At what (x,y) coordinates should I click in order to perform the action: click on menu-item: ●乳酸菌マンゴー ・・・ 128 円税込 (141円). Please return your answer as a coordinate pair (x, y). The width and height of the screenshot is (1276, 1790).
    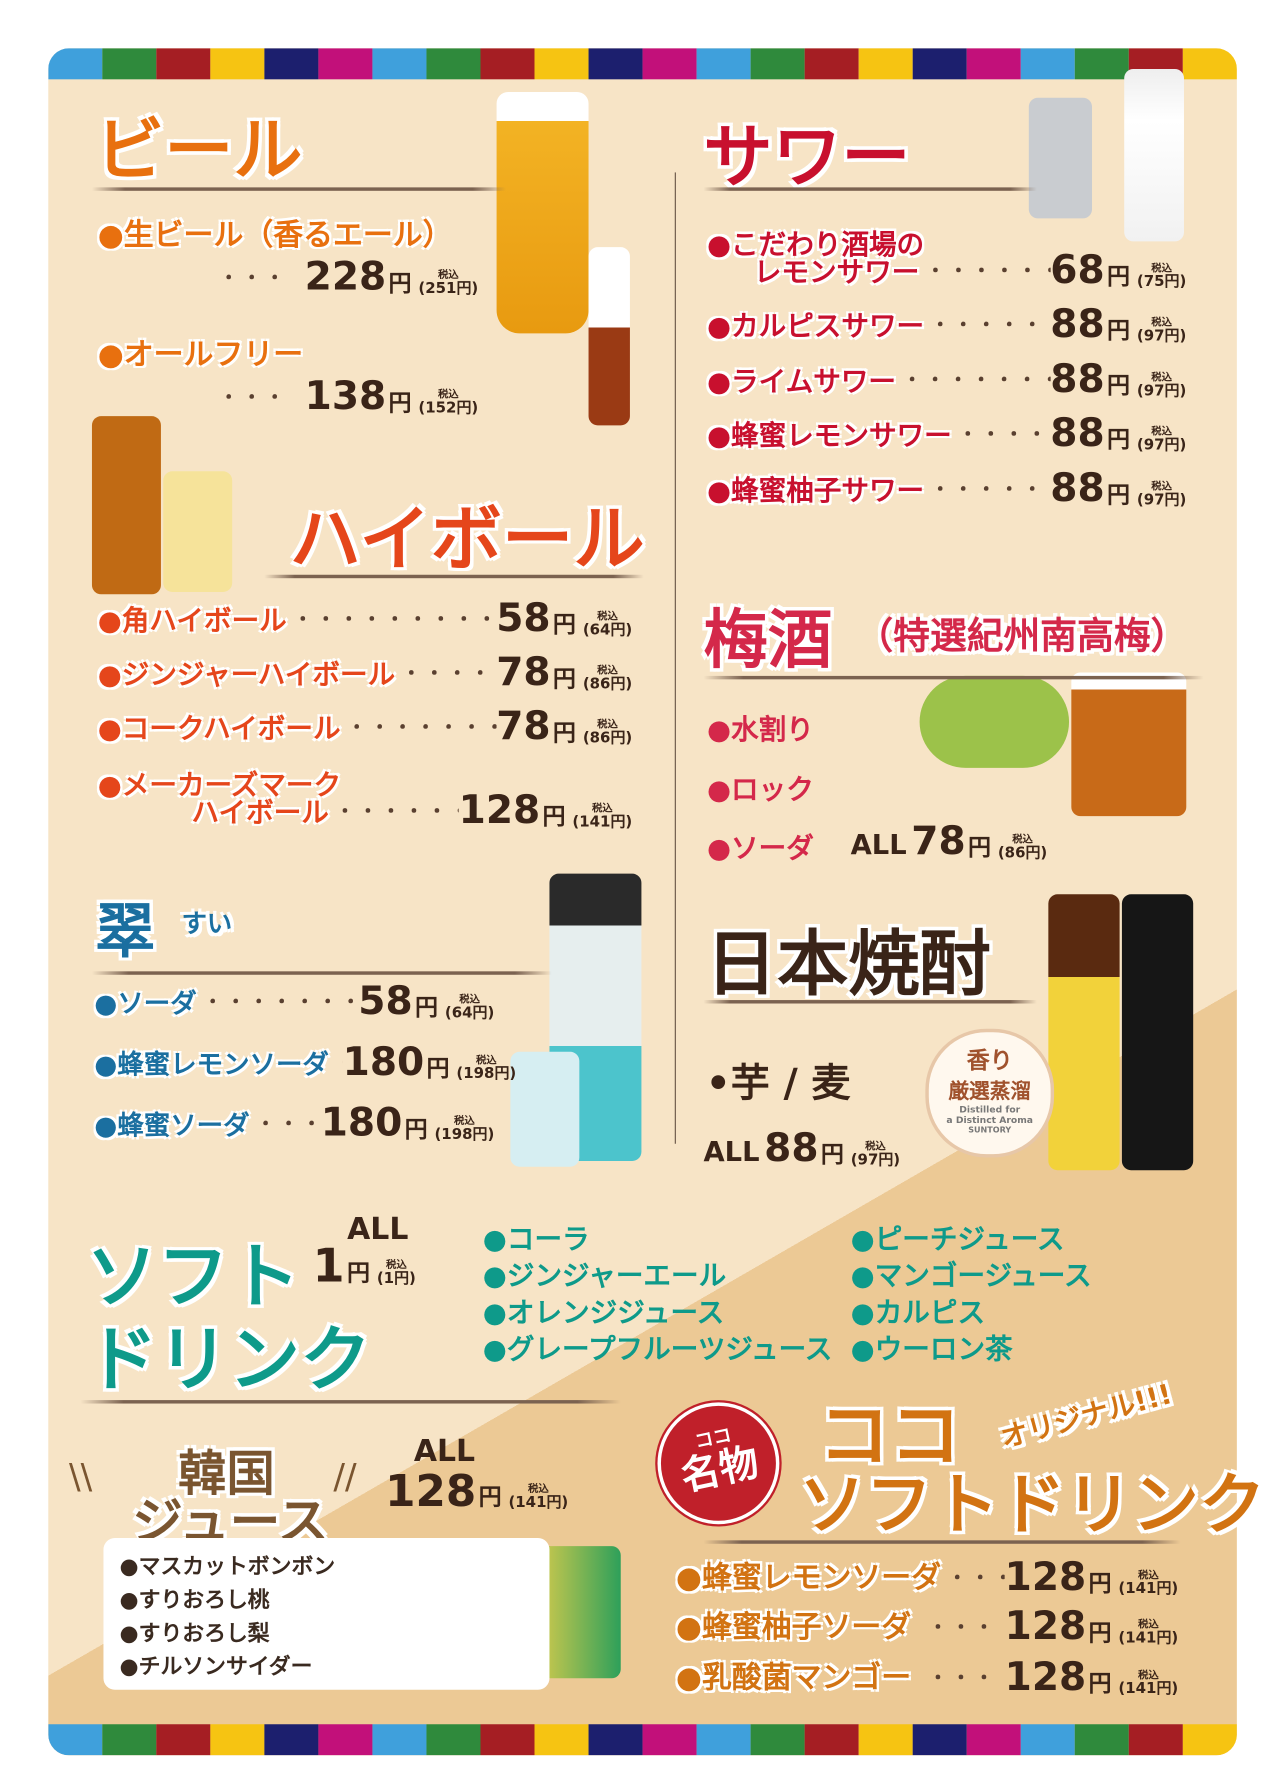
    Looking at the image, I should click on (927, 1675).